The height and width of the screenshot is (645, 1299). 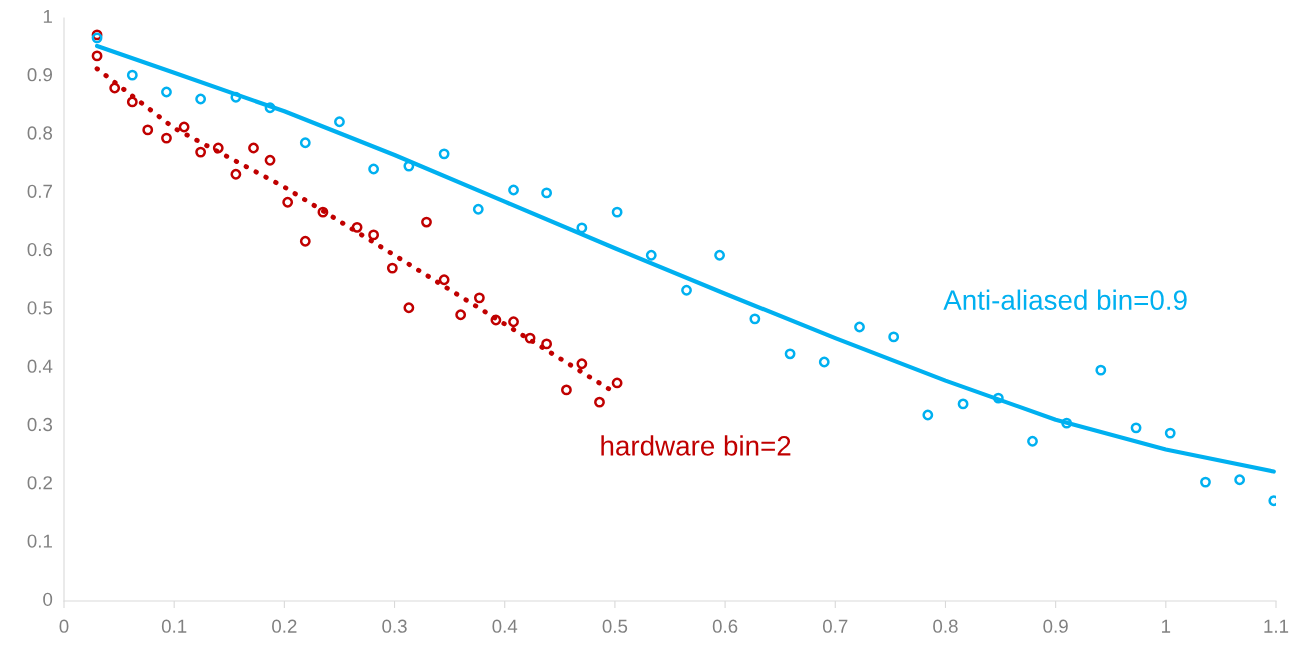 I want to click on y-tick-label: 0.6, so click(x=40, y=249).